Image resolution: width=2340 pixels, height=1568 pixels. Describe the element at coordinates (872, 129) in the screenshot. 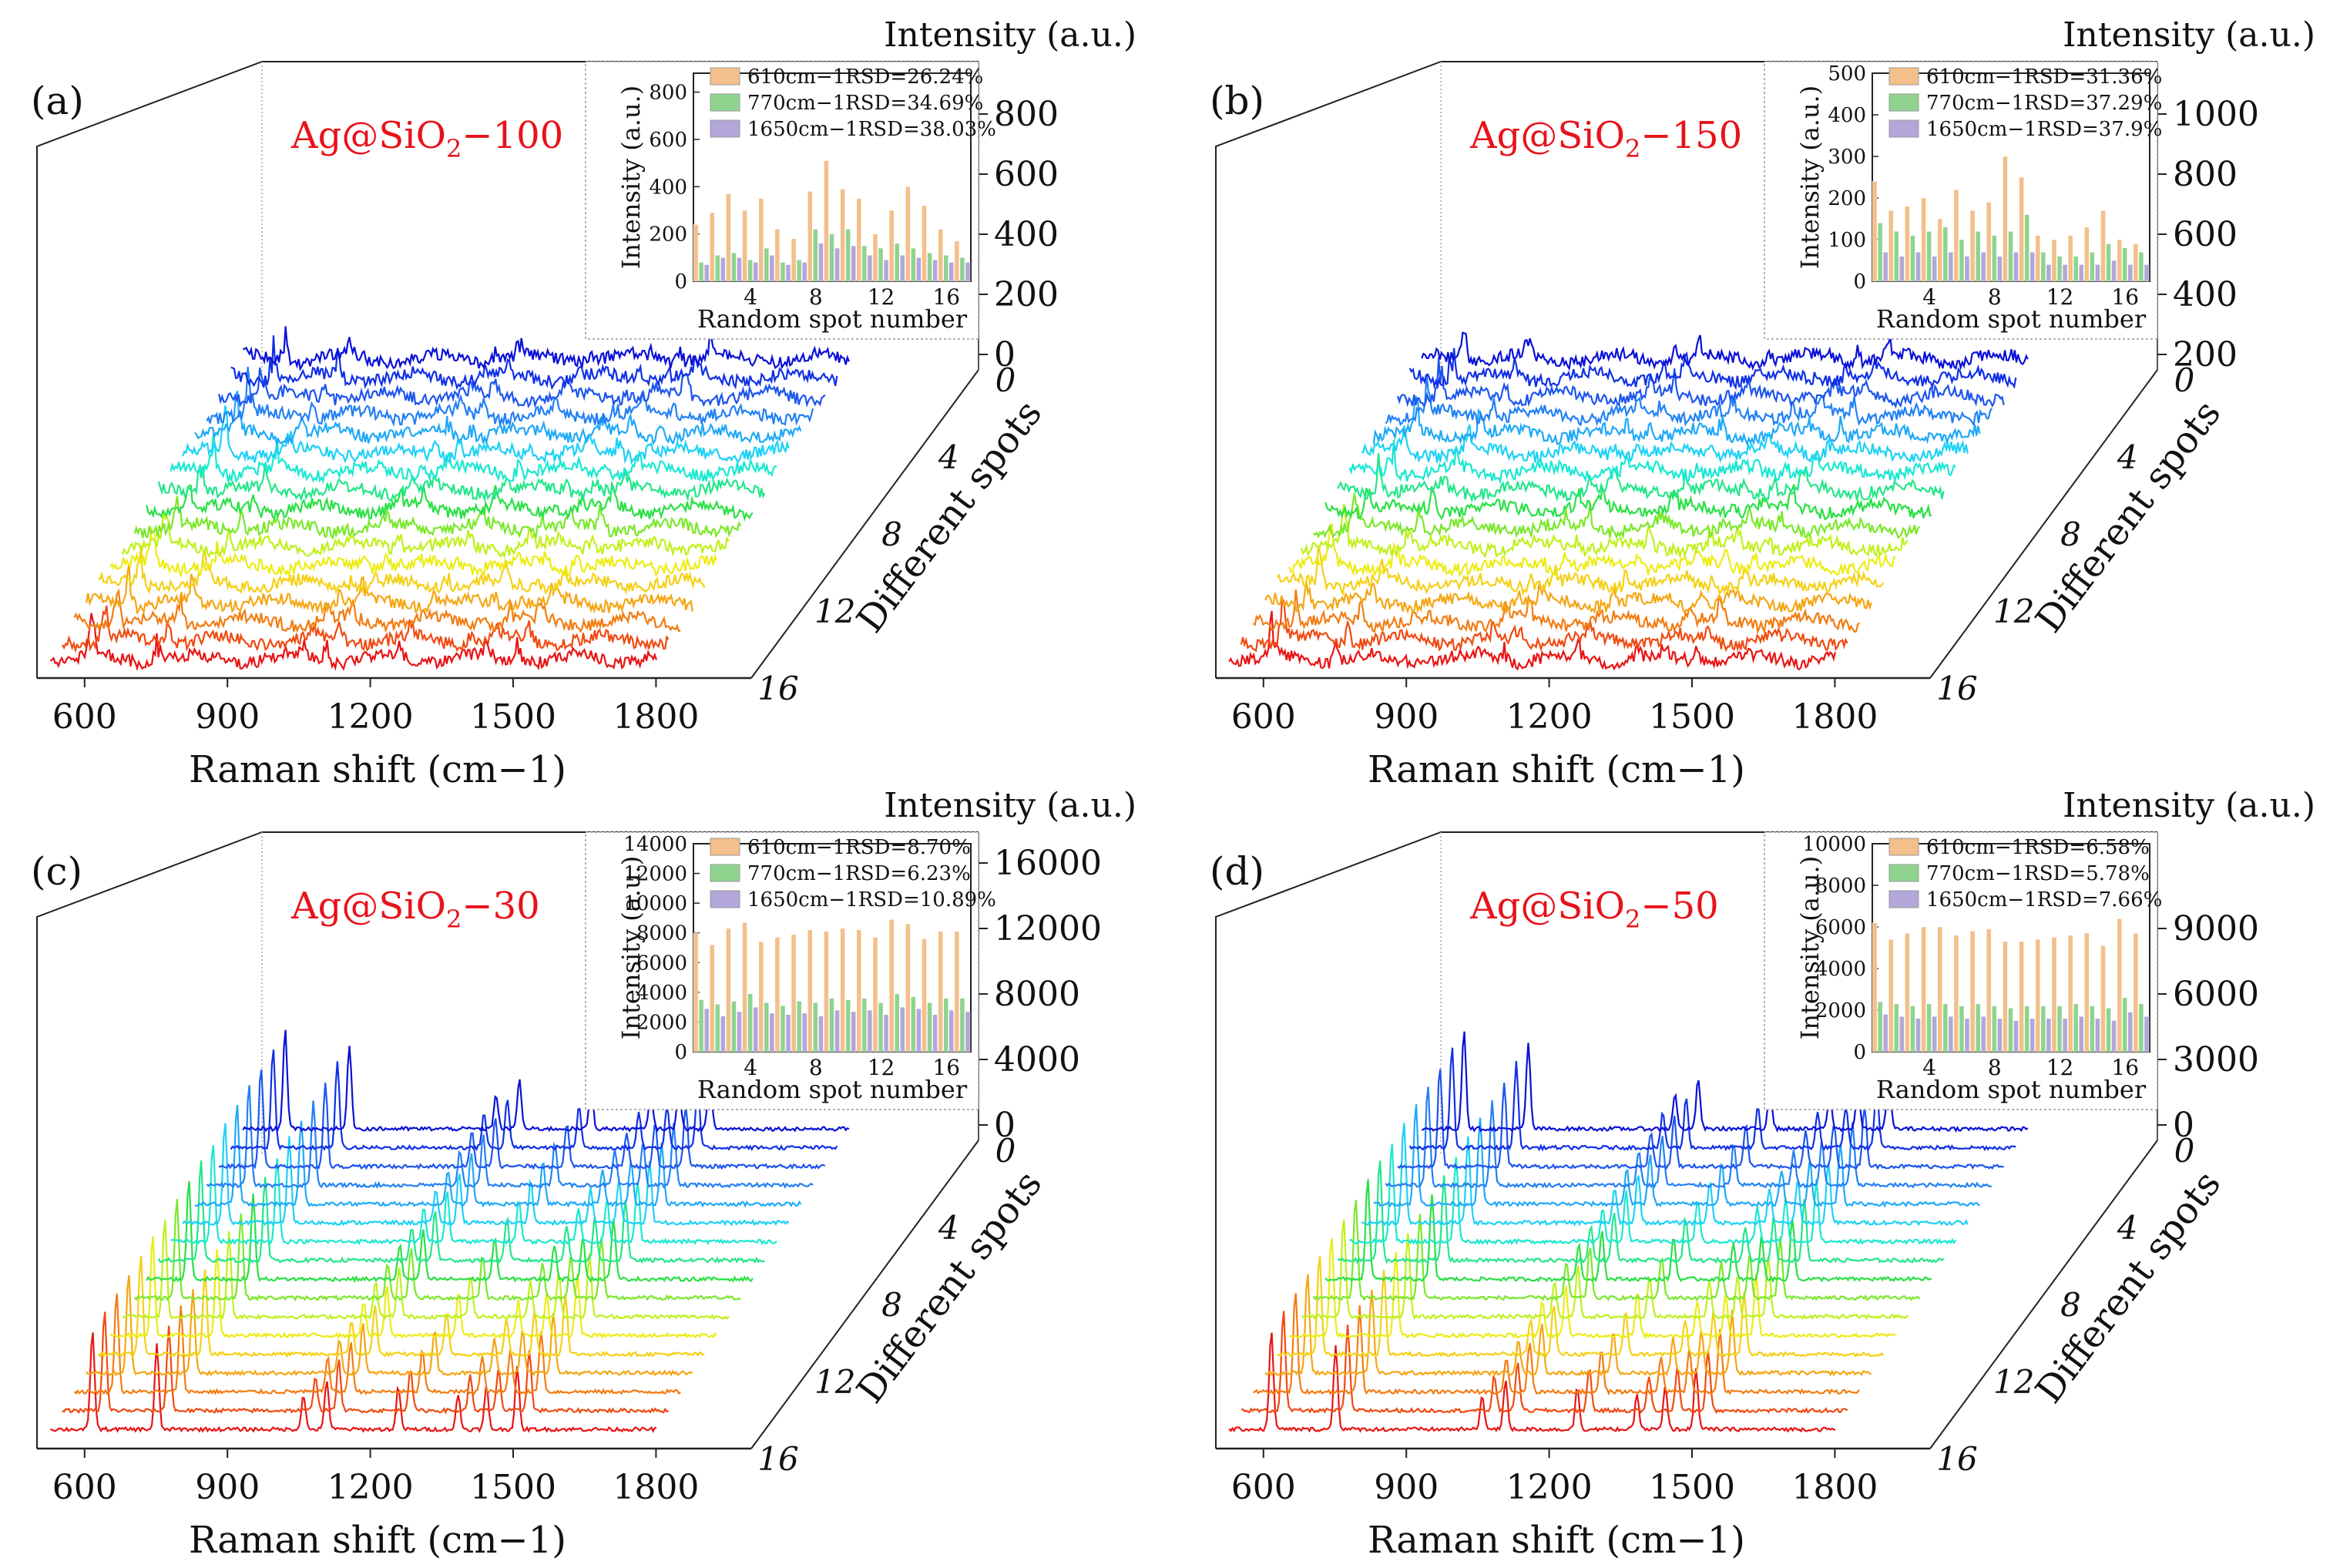

I see `legend-entry: 1650cm−1RSD=38.03%` at that location.